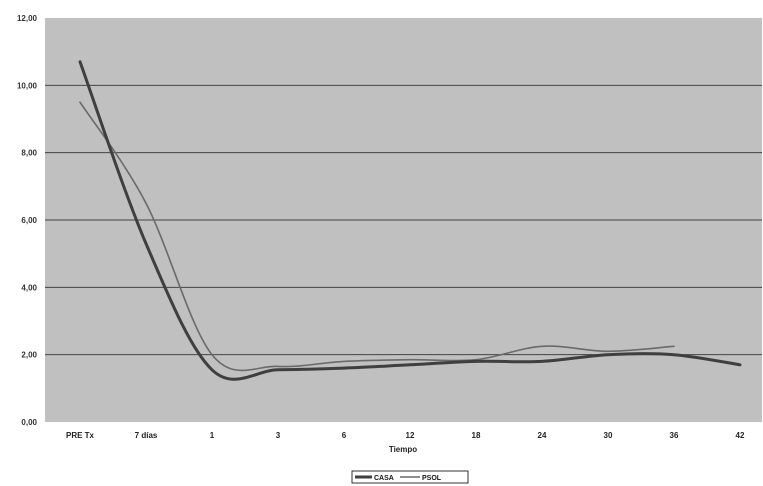 The height and width of the screenshot is (486, 763). I want to click on x-tick-label: 30, so click(608, 435).